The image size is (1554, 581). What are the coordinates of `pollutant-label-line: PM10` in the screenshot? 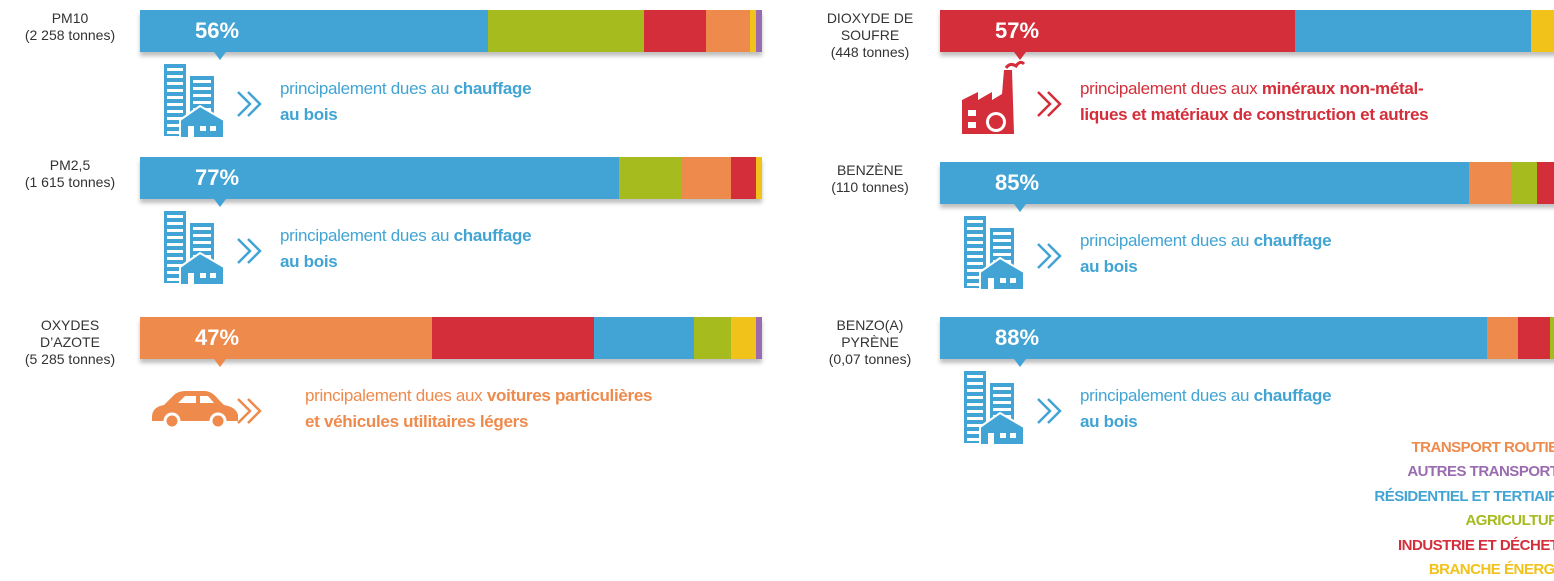 It's located at (70, 18).